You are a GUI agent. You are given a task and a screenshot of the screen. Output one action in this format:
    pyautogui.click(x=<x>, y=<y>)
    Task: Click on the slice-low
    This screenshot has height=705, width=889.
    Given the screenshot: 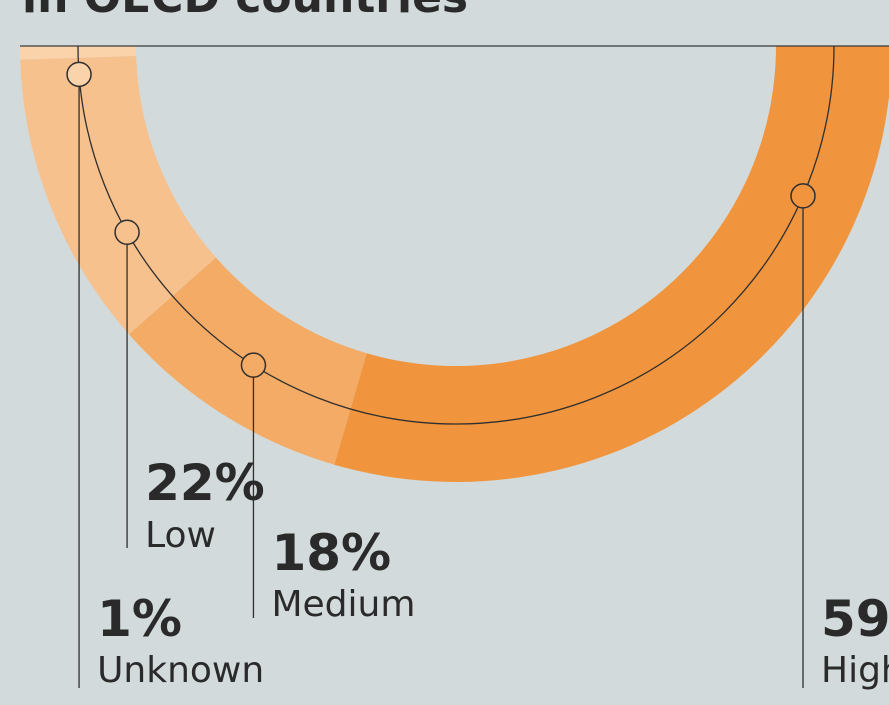 What is the action you would take?
    pyautogui.click(x=118, y=195)
    